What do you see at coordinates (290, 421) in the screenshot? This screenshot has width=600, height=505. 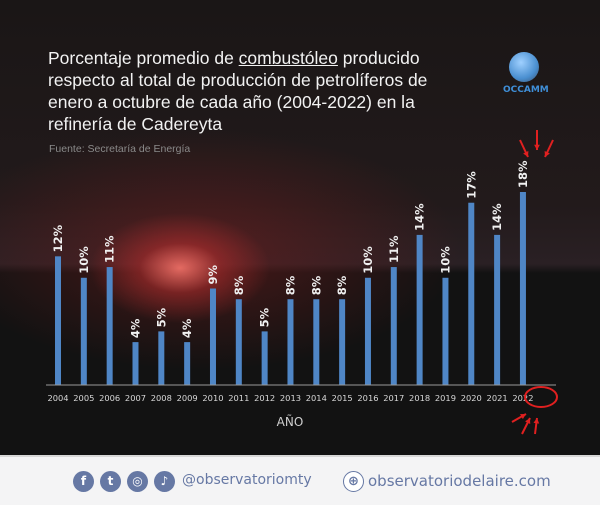 I see `x-axis-title: AÑO` at bounding box center [290, 421].